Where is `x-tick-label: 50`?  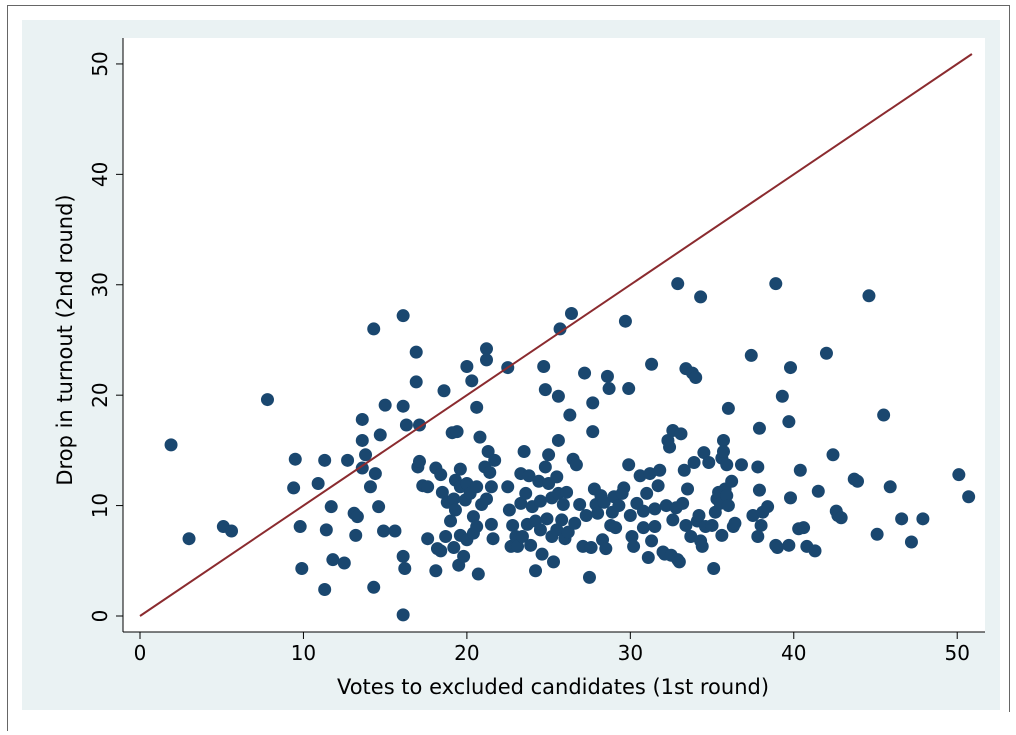 x-tick-label: 50 is located at coordinates (956, 653).